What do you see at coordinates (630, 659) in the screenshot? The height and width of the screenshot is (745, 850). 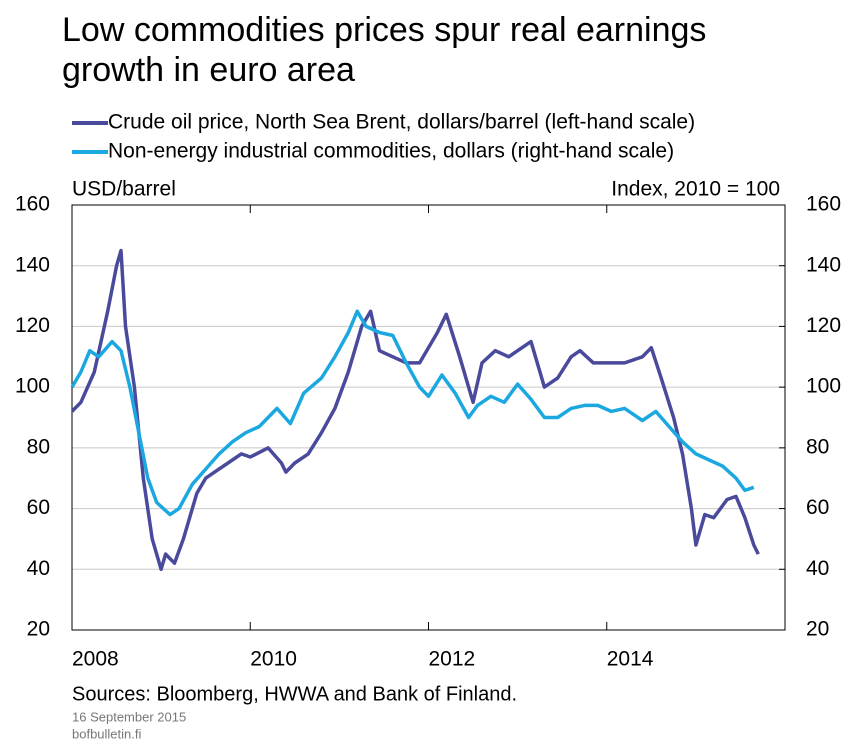 I see `x-tick-label: 2014` at bounding box center [630, 659].